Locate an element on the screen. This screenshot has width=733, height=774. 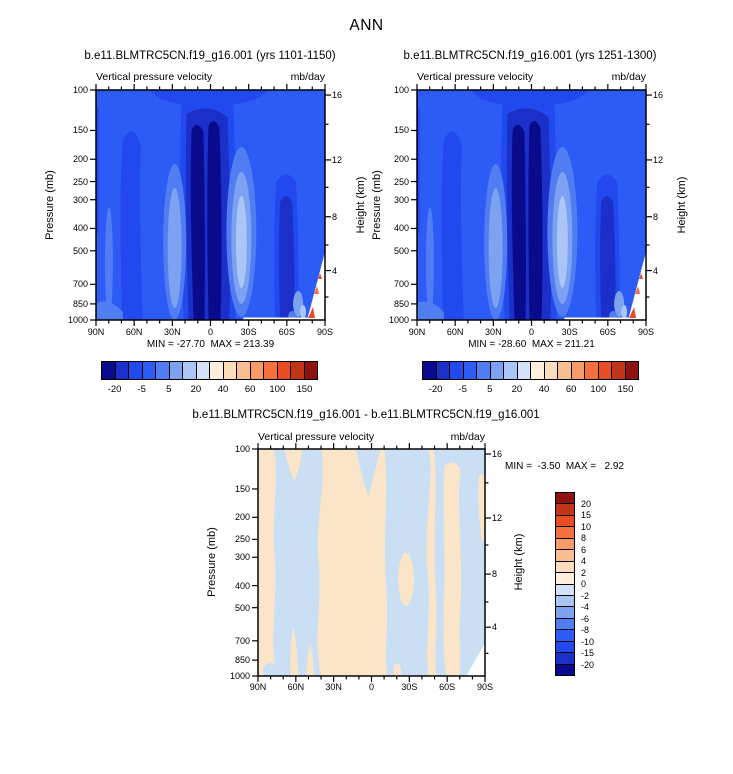
diff-lat-tick-labels: 90N 60N 30N 0 30S 60S 90S is located at coordinates (371, 688).